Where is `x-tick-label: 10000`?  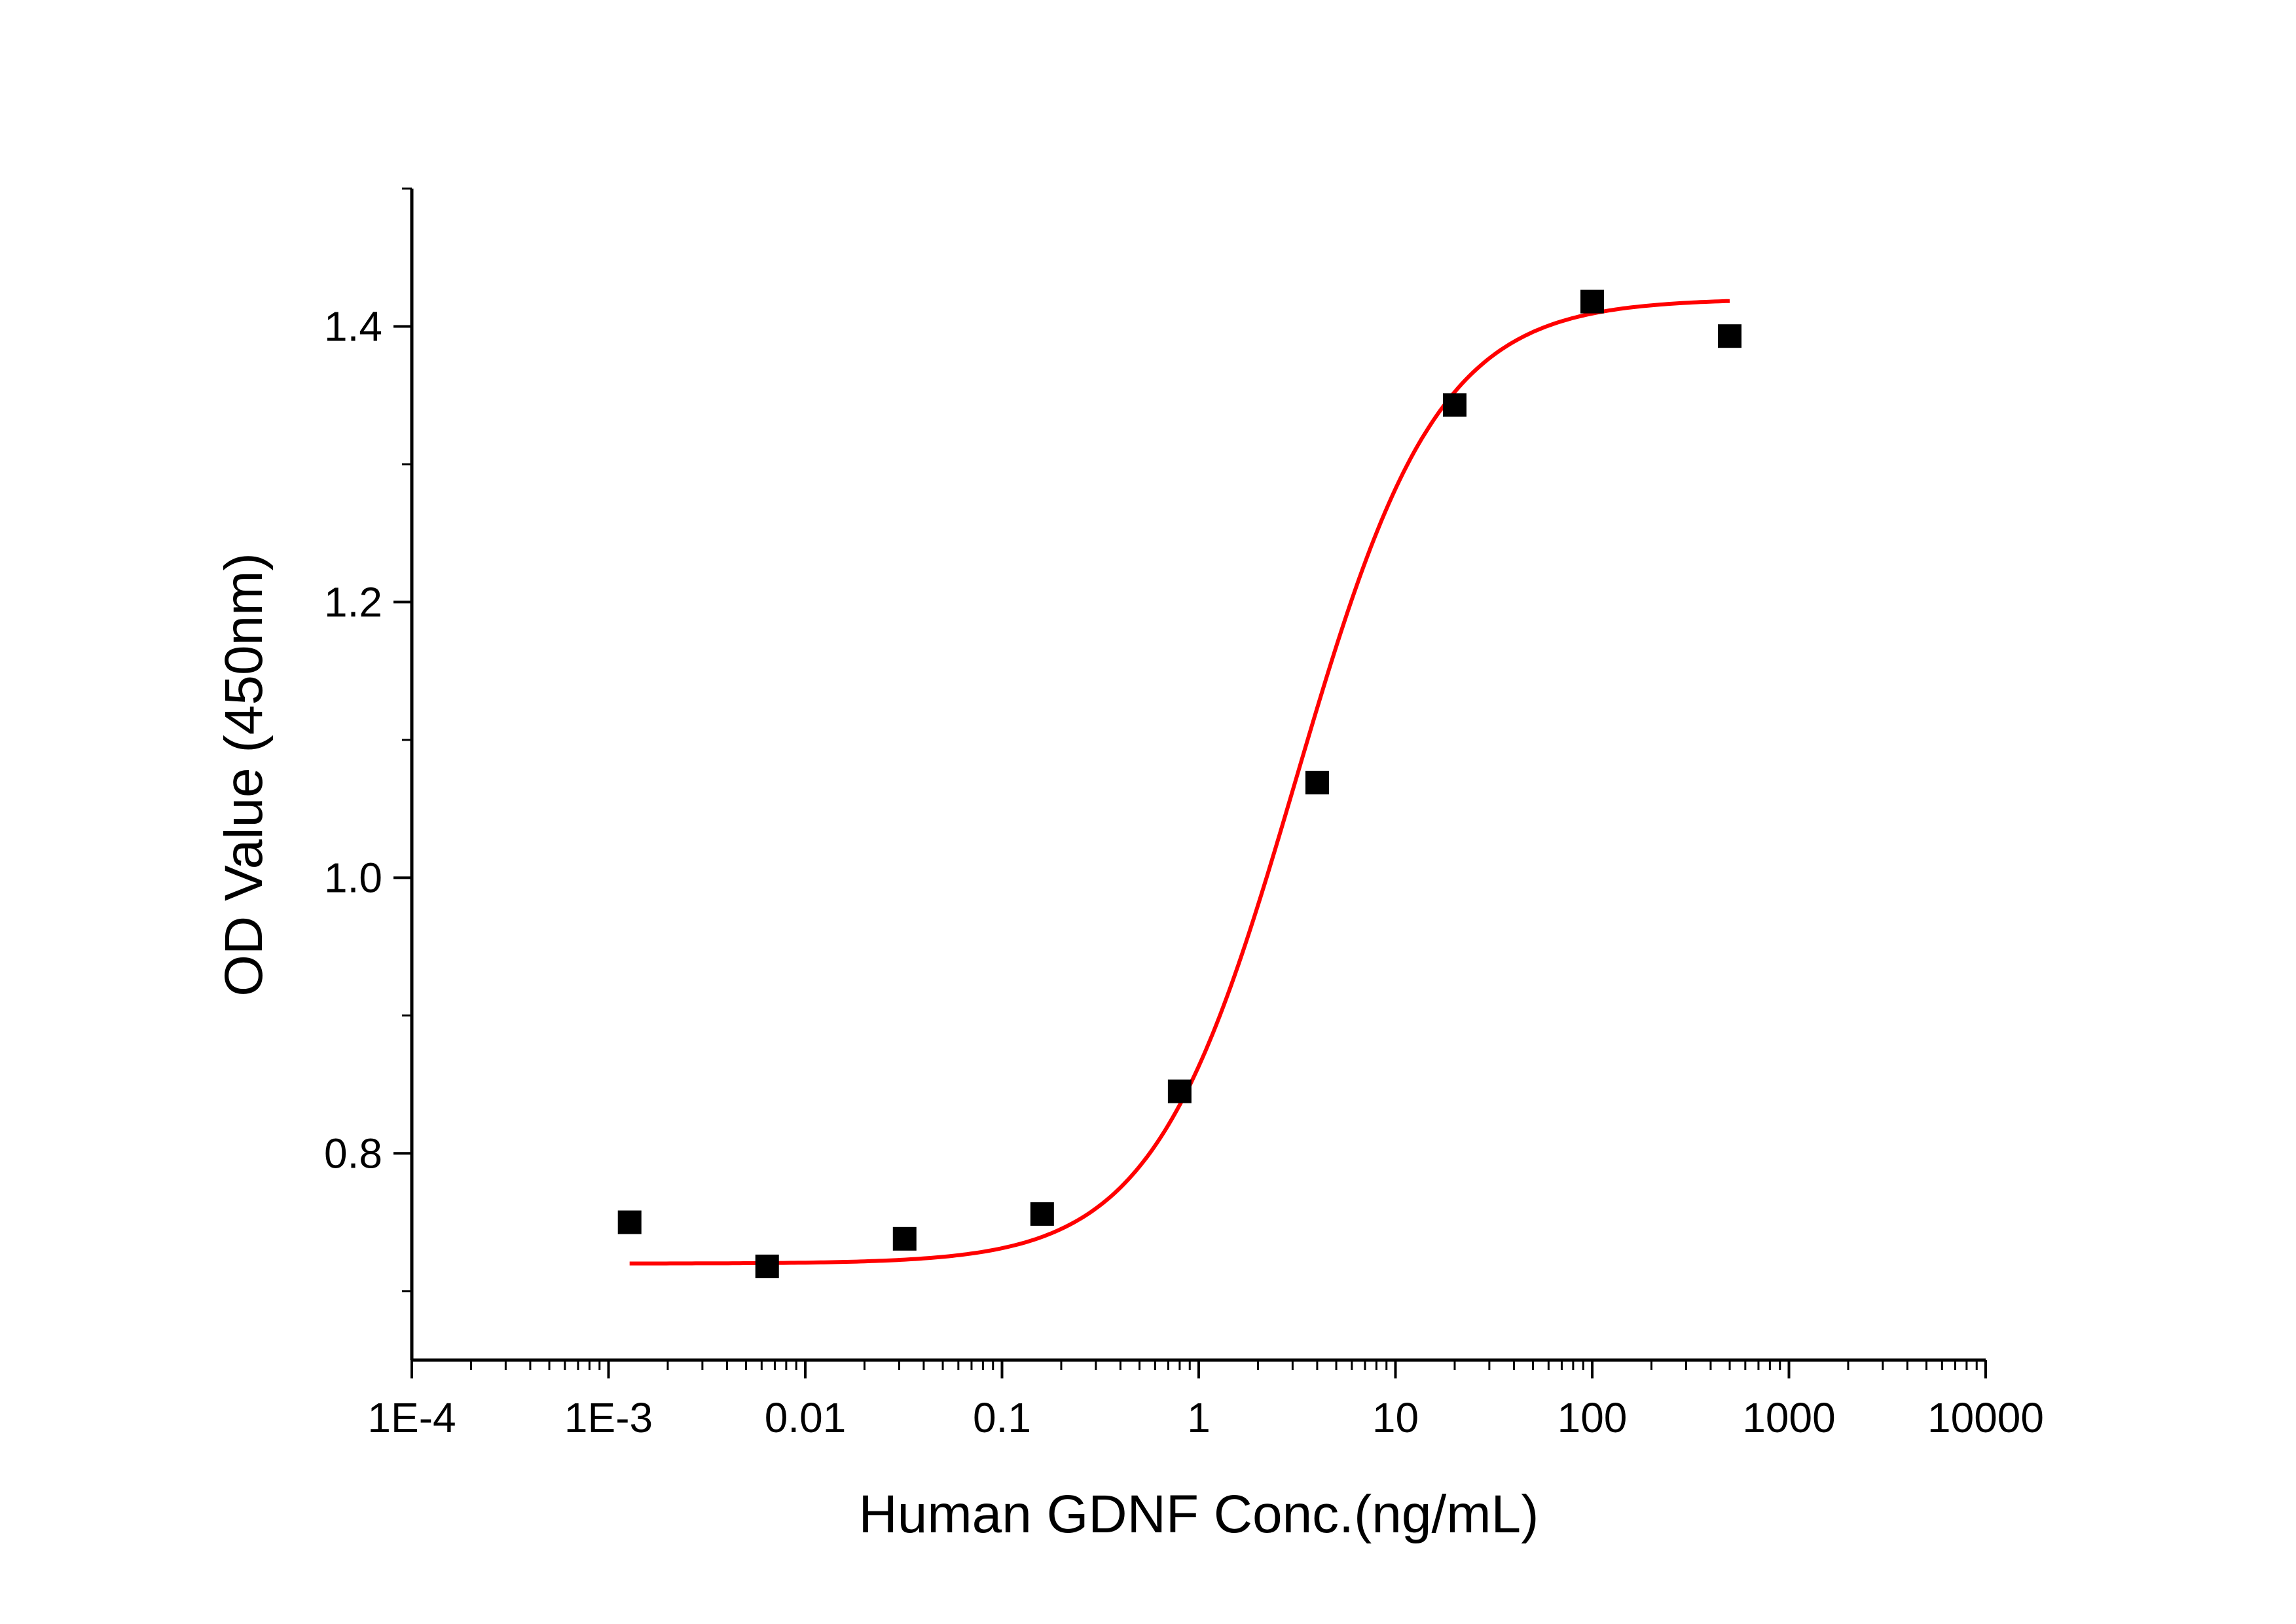
x-tick-label: 10000 is located at coordinates (1985, 1417).